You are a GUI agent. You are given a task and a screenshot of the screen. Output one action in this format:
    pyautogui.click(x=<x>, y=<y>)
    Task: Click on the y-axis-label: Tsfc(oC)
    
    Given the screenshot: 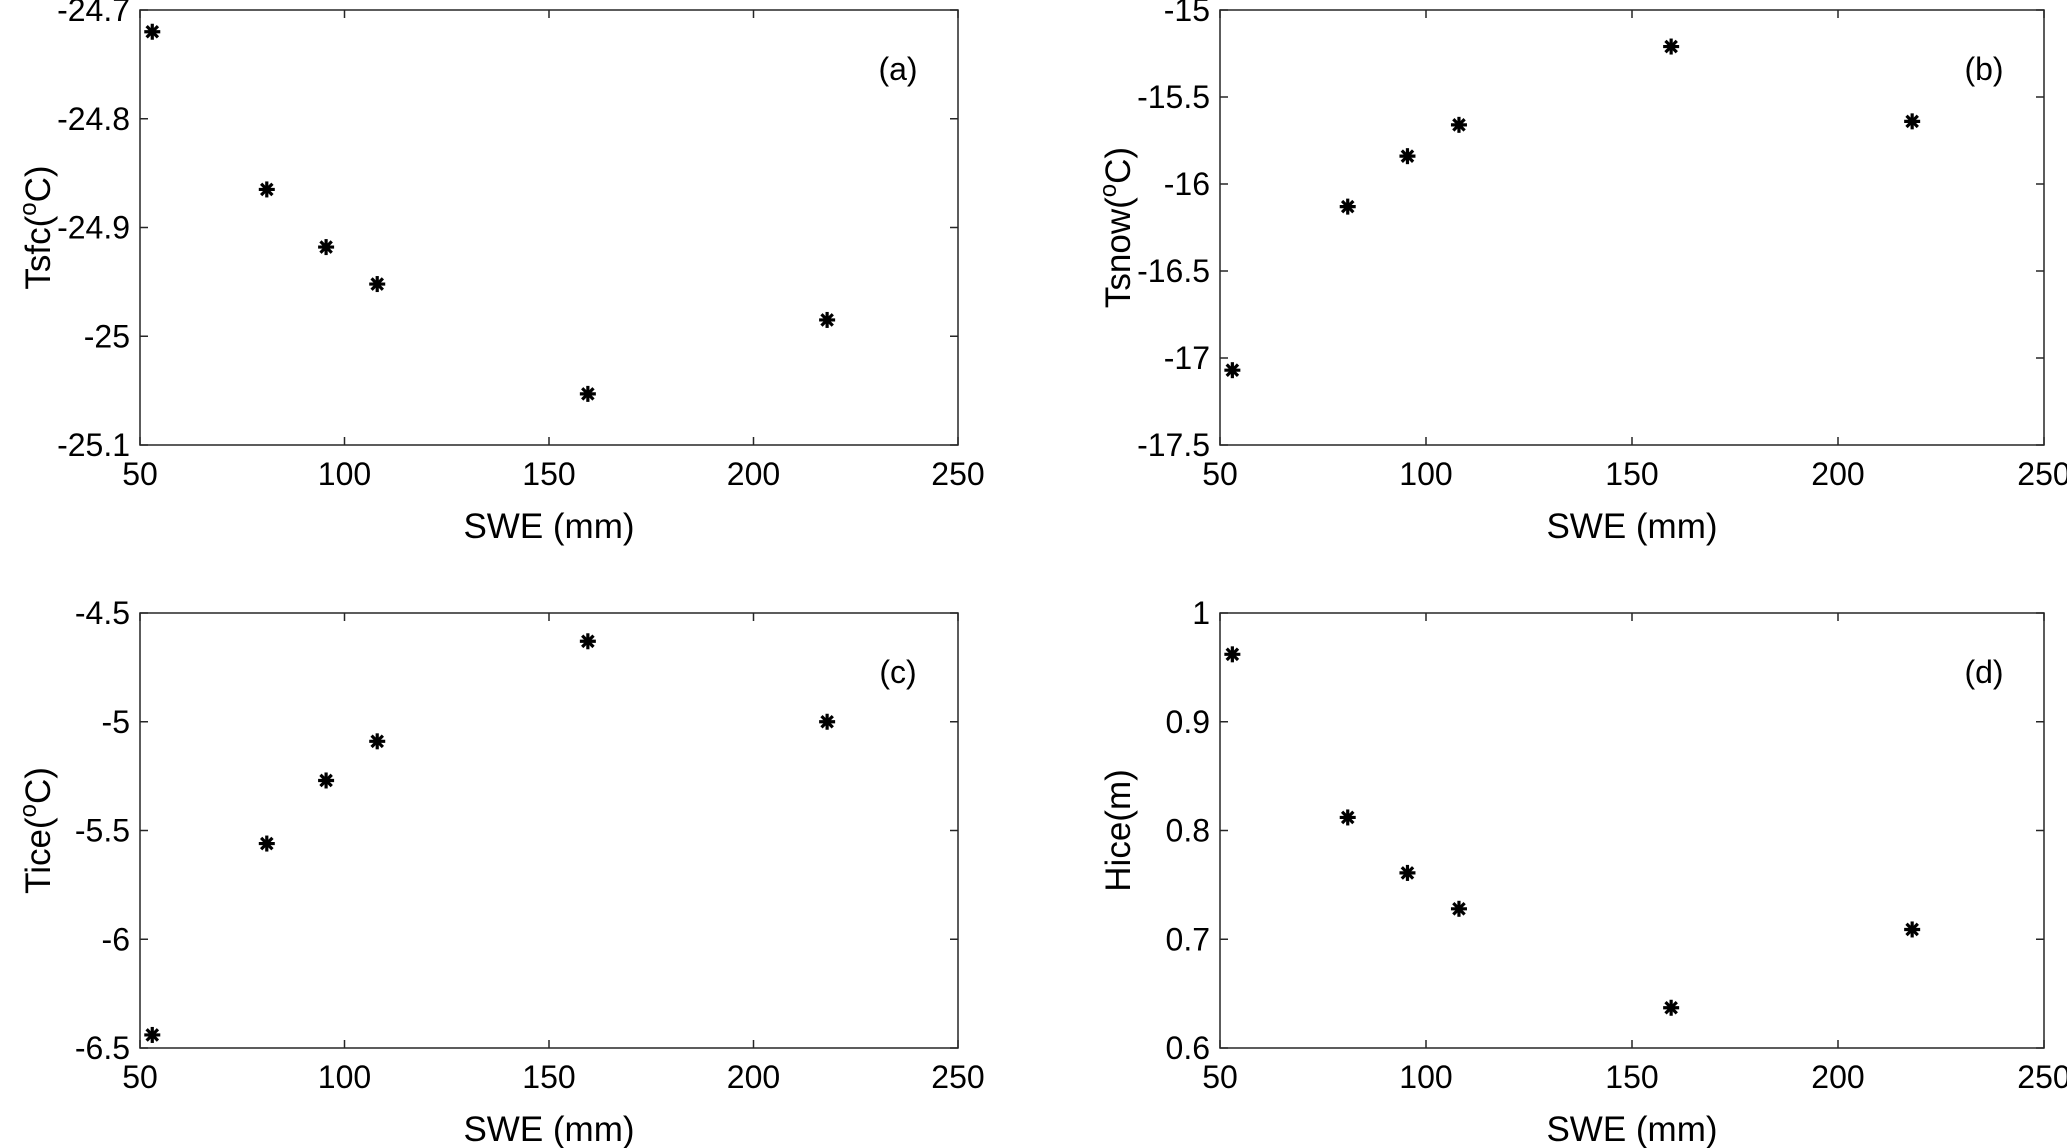 What is the action you would take?
    pyautogui.click(x=36, y=227)
    